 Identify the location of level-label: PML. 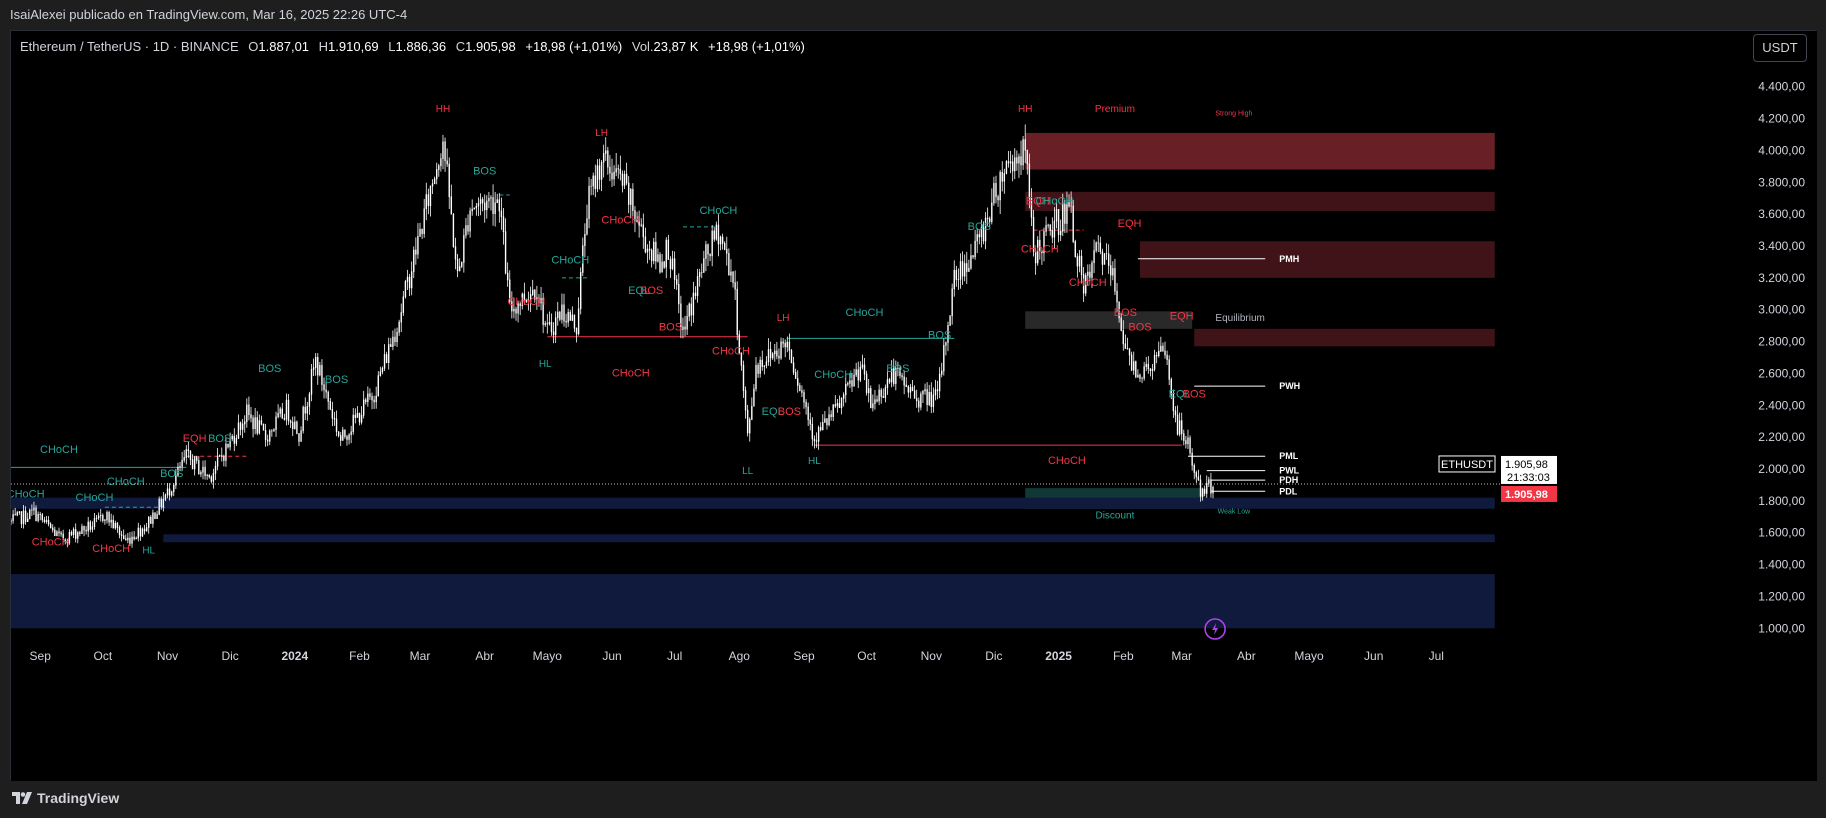
(1289, 456).